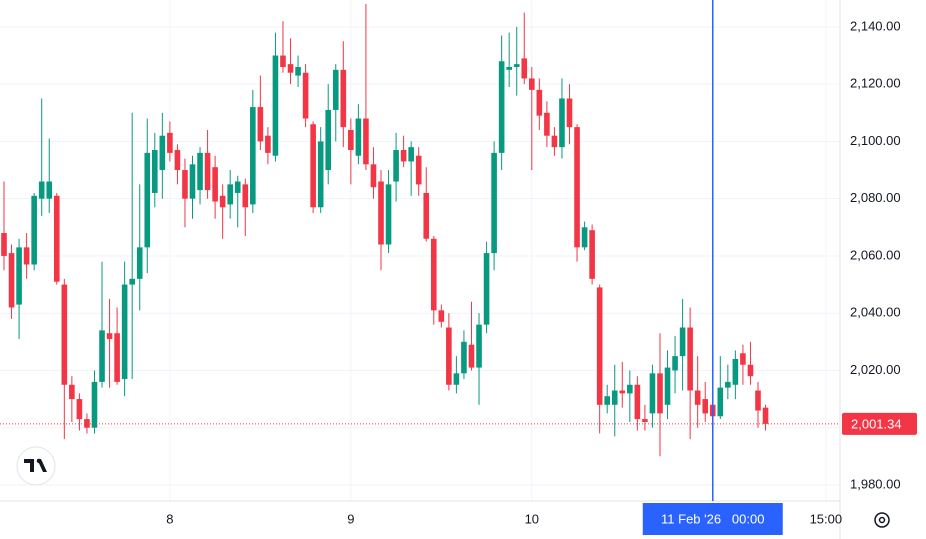 The height and width of the screenshot is (539, 926). I want to click on settings-icon-center, so click(882, 520).